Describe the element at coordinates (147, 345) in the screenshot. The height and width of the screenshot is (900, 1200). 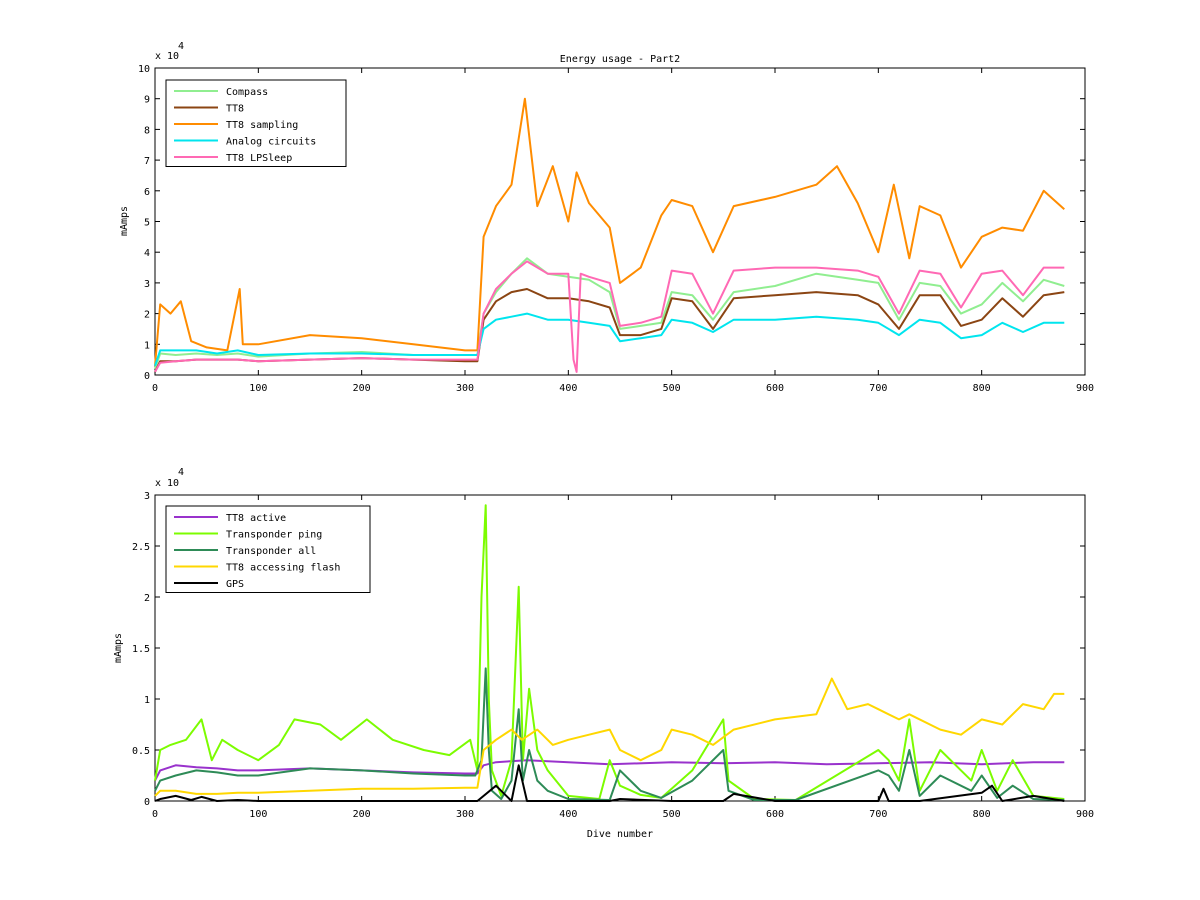
I see `top-plot-ytick-label: 1` at that location.